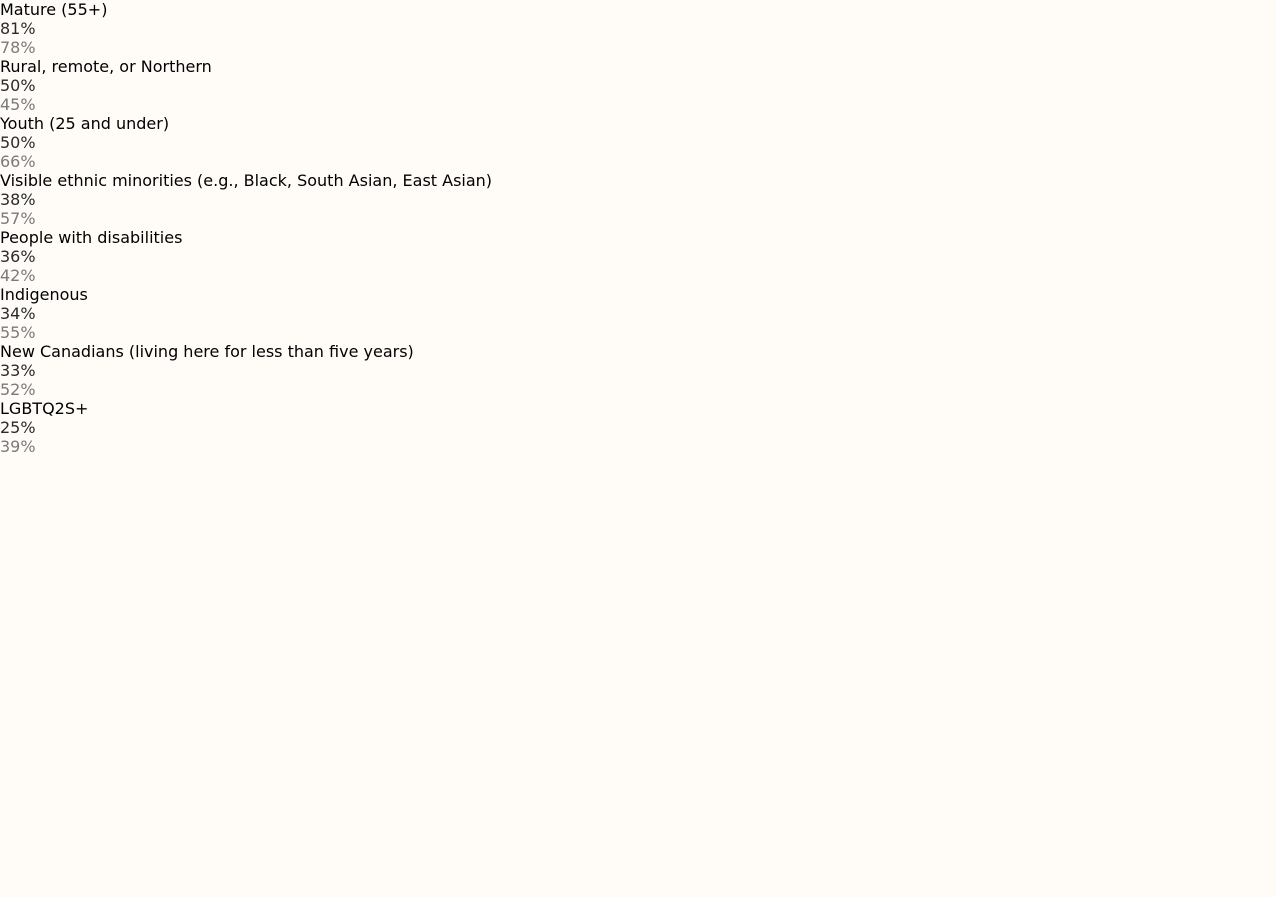 The image size is (1276, 897). I want to click on value-label: 34%, so click(18, 313).